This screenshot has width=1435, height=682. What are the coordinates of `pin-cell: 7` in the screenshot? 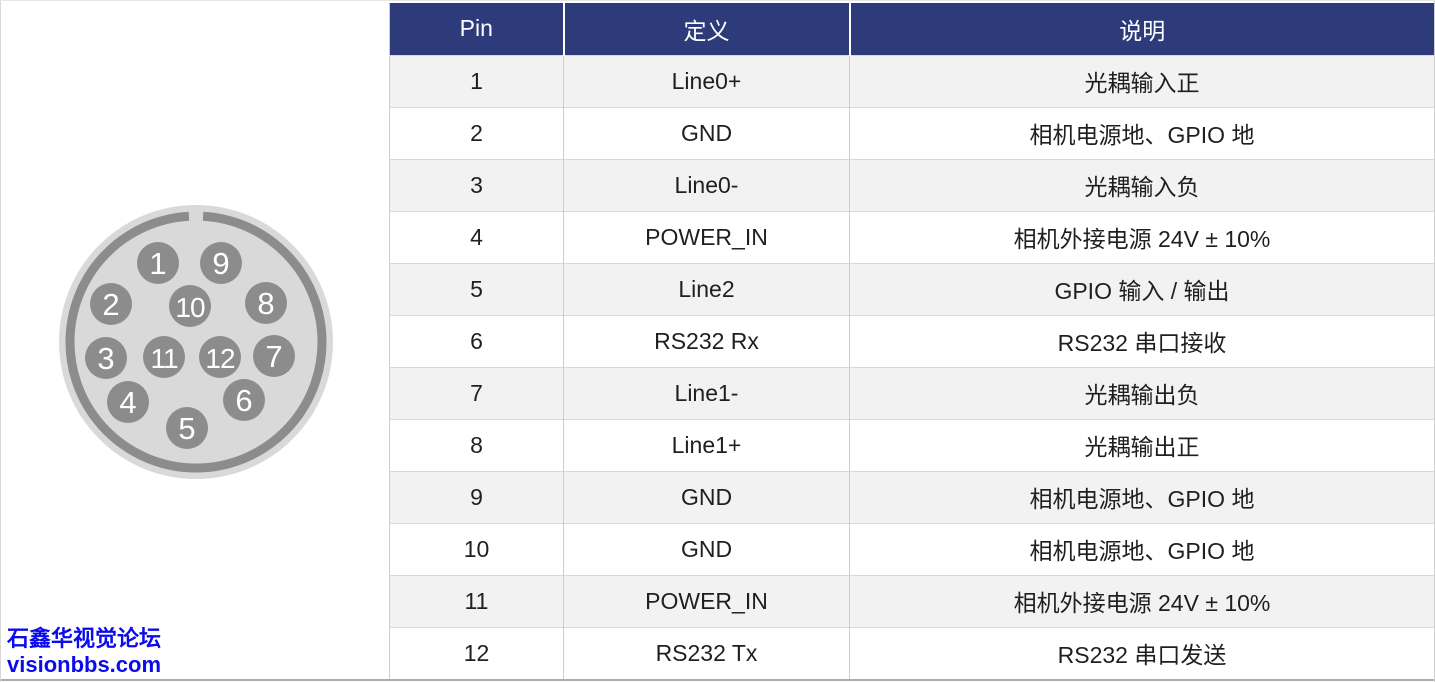 It's located at (476, 392).